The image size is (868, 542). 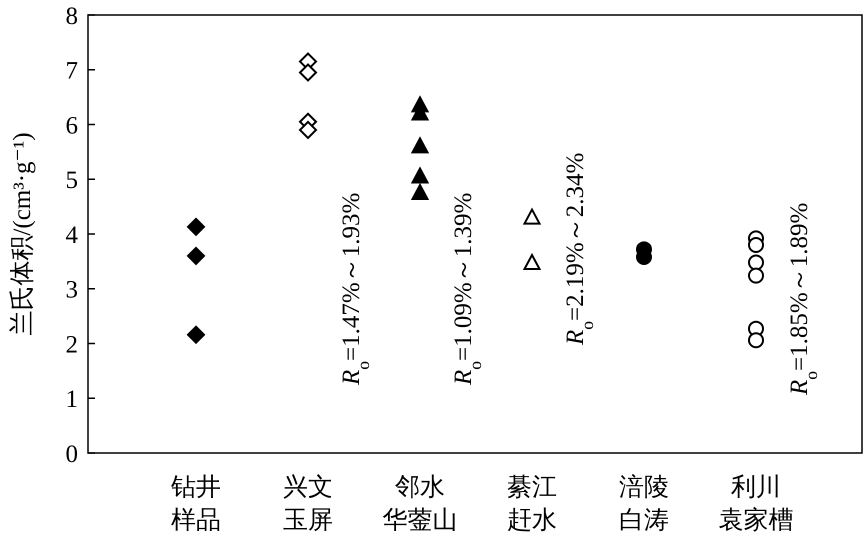 What do you see at coordinates (72, 180) in the screenshot?
I see `y-tick-label: 5` at bounding box center [72, 180].